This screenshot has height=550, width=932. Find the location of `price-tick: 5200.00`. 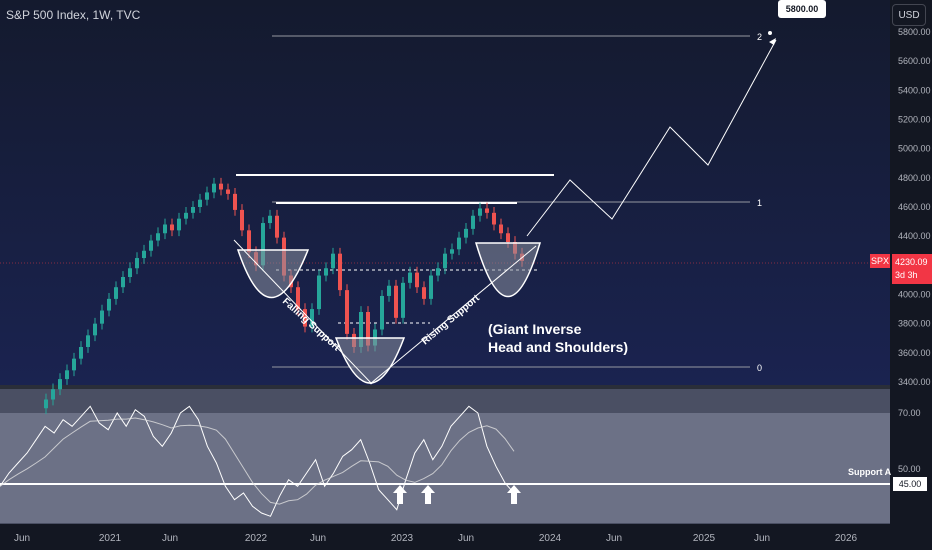

price-tick: 5200.00 is located at coordinates (914, 120).